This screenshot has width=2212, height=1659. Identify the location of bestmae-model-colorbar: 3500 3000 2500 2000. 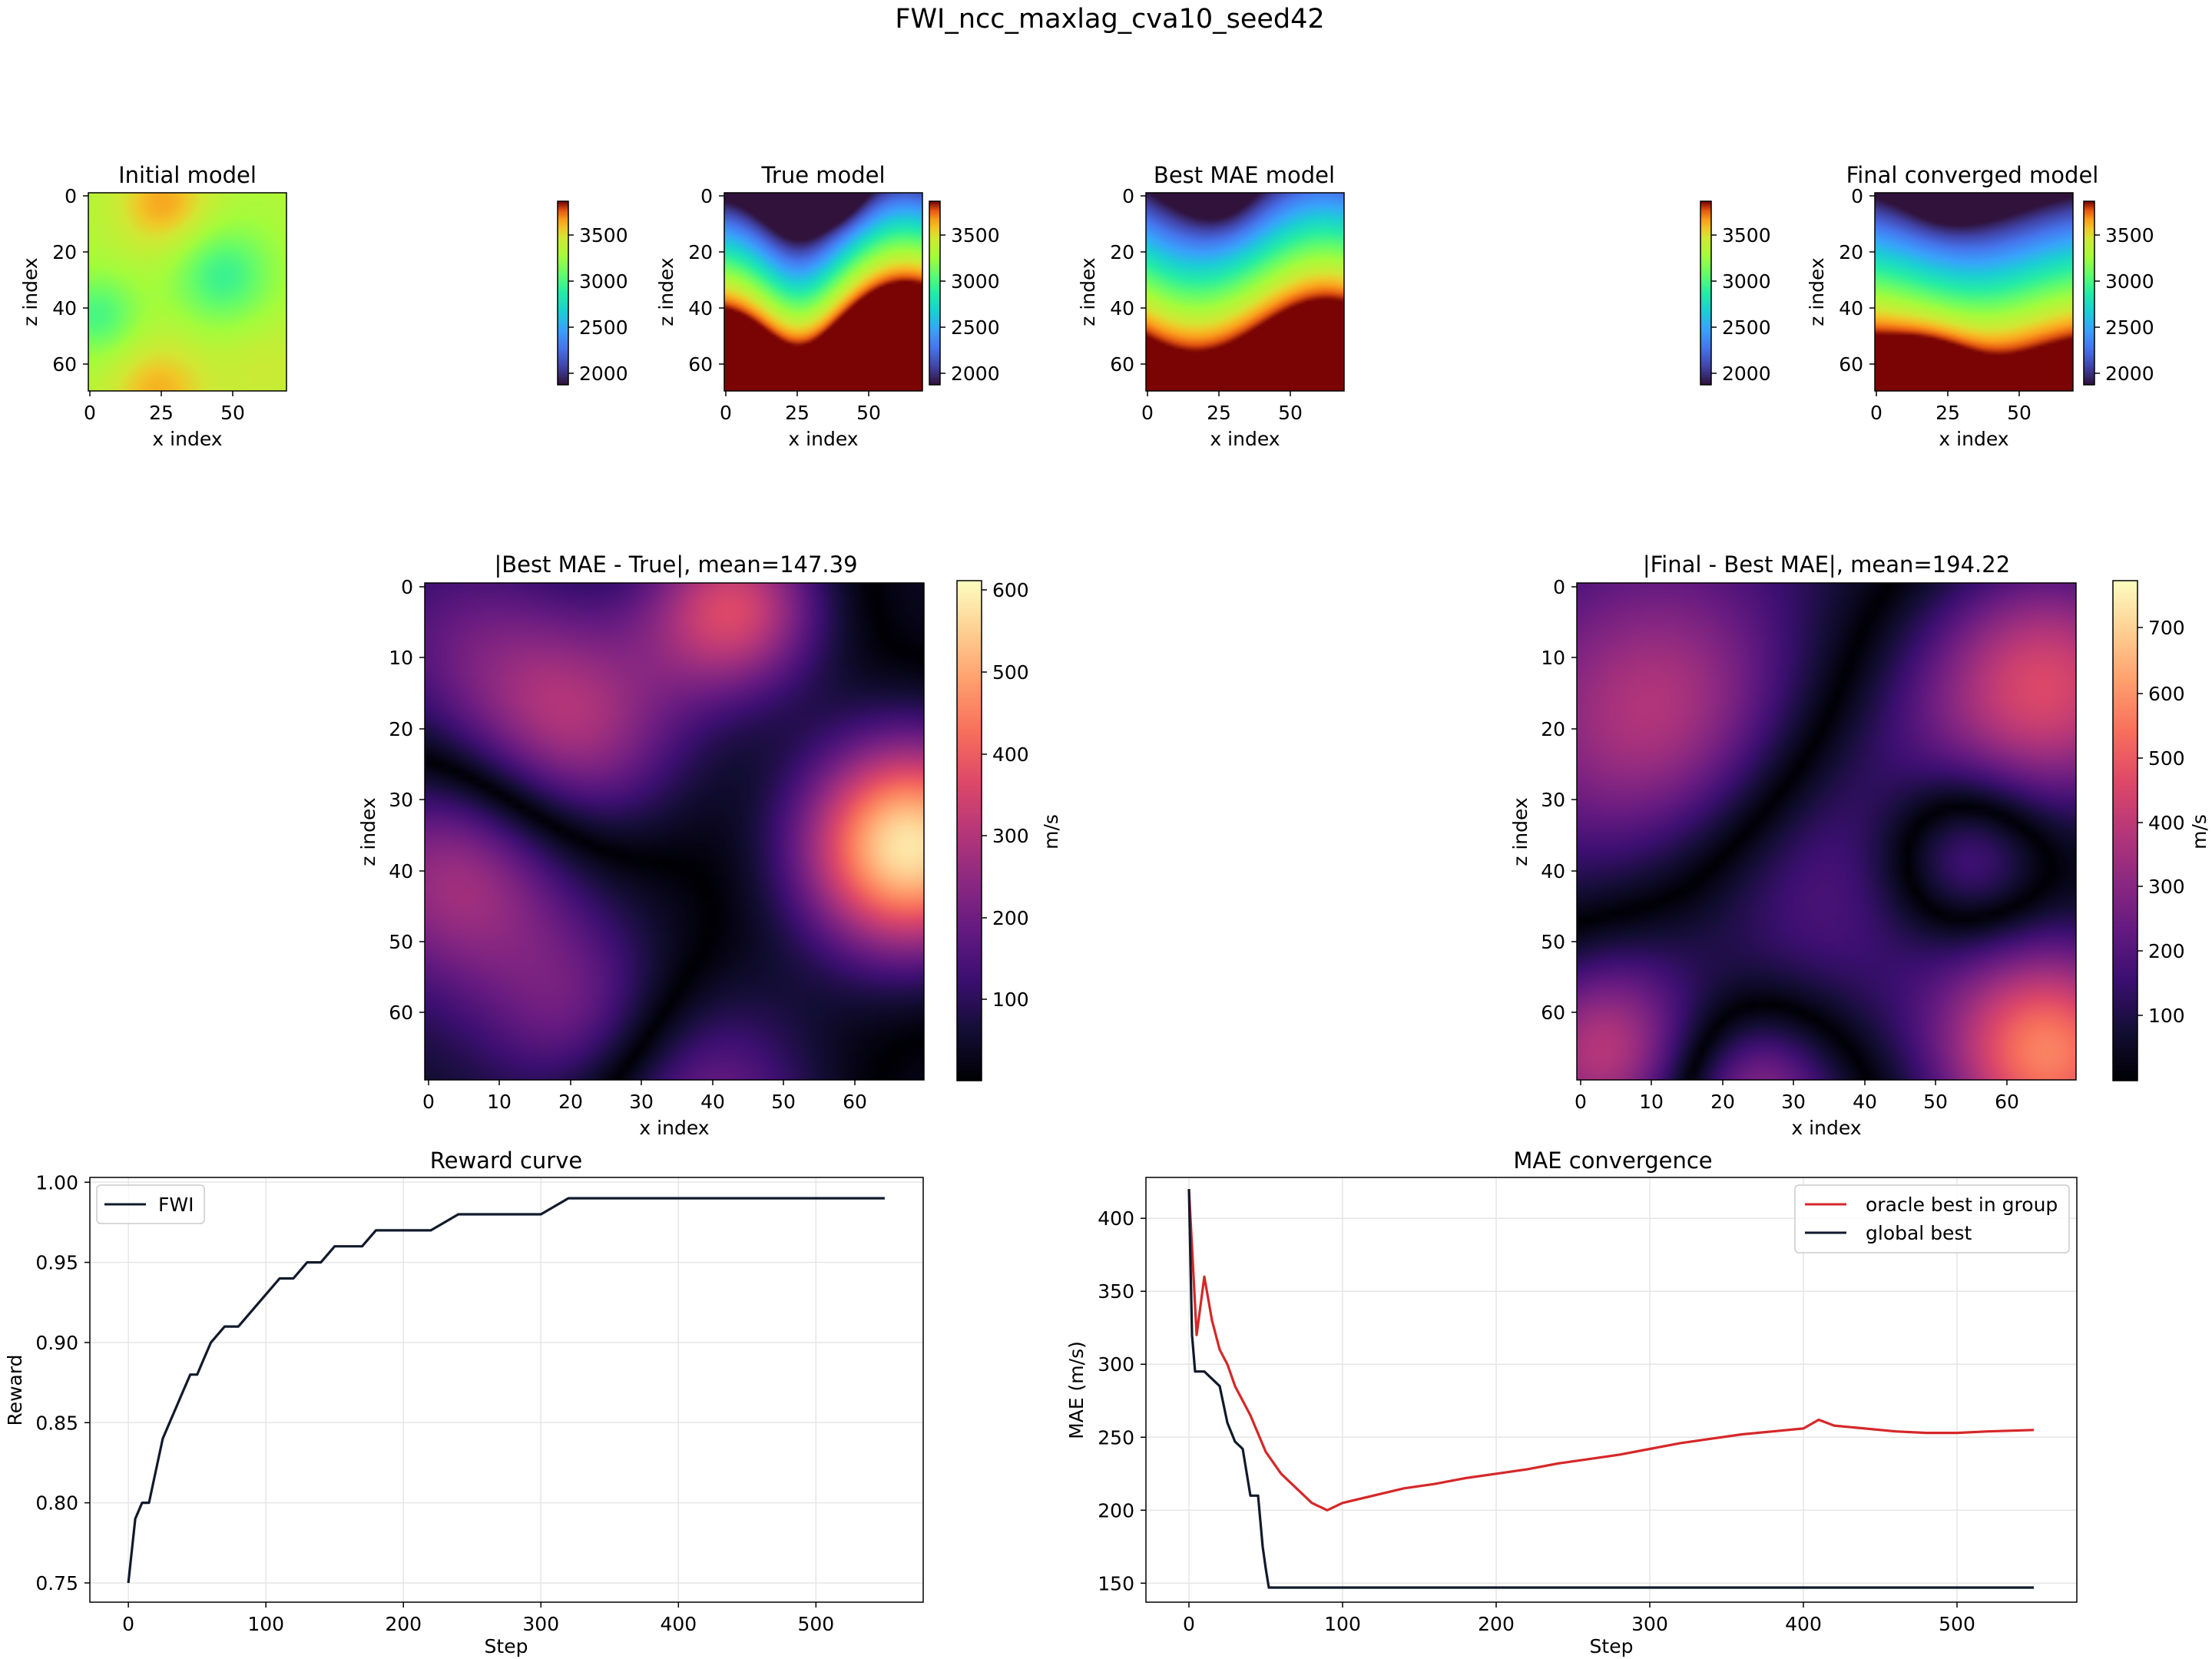
(1735, 293).